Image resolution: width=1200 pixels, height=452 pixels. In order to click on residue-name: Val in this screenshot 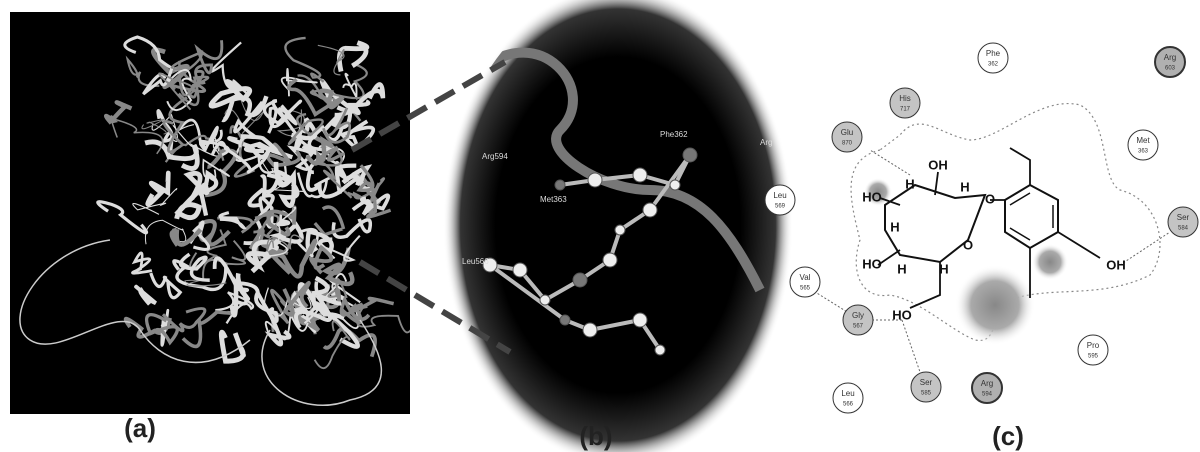, I will do `click(805, 277)`.